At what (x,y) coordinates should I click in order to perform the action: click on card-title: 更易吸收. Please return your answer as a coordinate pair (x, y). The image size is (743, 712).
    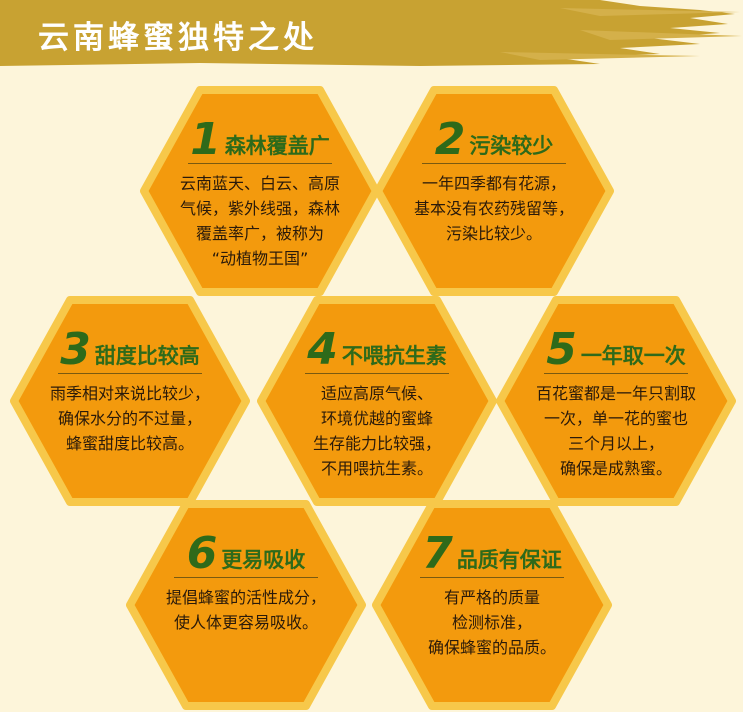
    Looking at the image, I should click on (263, 560).